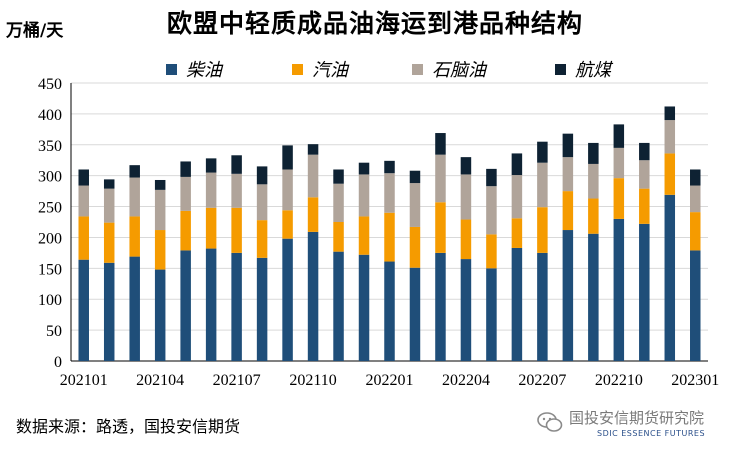 This screenshot has height=451, width=750. What do you see at coordinates (50, 300) in the screenshot?
I see `y-tick-label: 100` at bounding box center [50, 300].